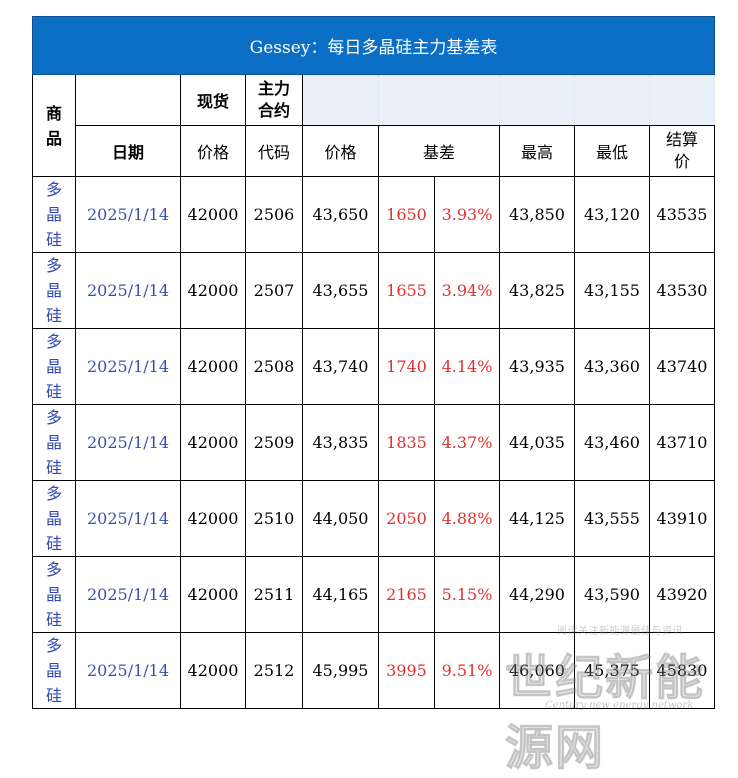 Image resolution: width=738 pixels, height=778 pixels. Describe the element at coordinates (612, 290) in the screenshot. I see `cell-low: 43,155` at that location.